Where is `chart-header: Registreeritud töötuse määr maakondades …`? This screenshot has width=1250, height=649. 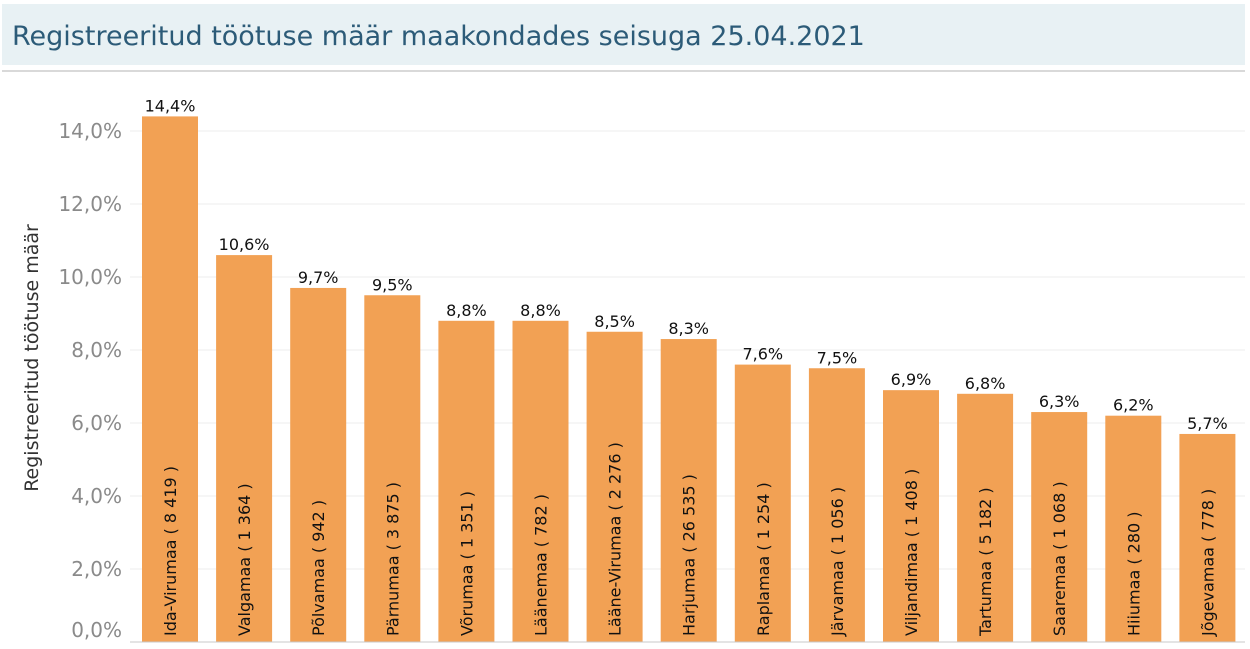
chart-header: Registreeritud töötuse määr maakondades … is located at coordinates (623, 34).